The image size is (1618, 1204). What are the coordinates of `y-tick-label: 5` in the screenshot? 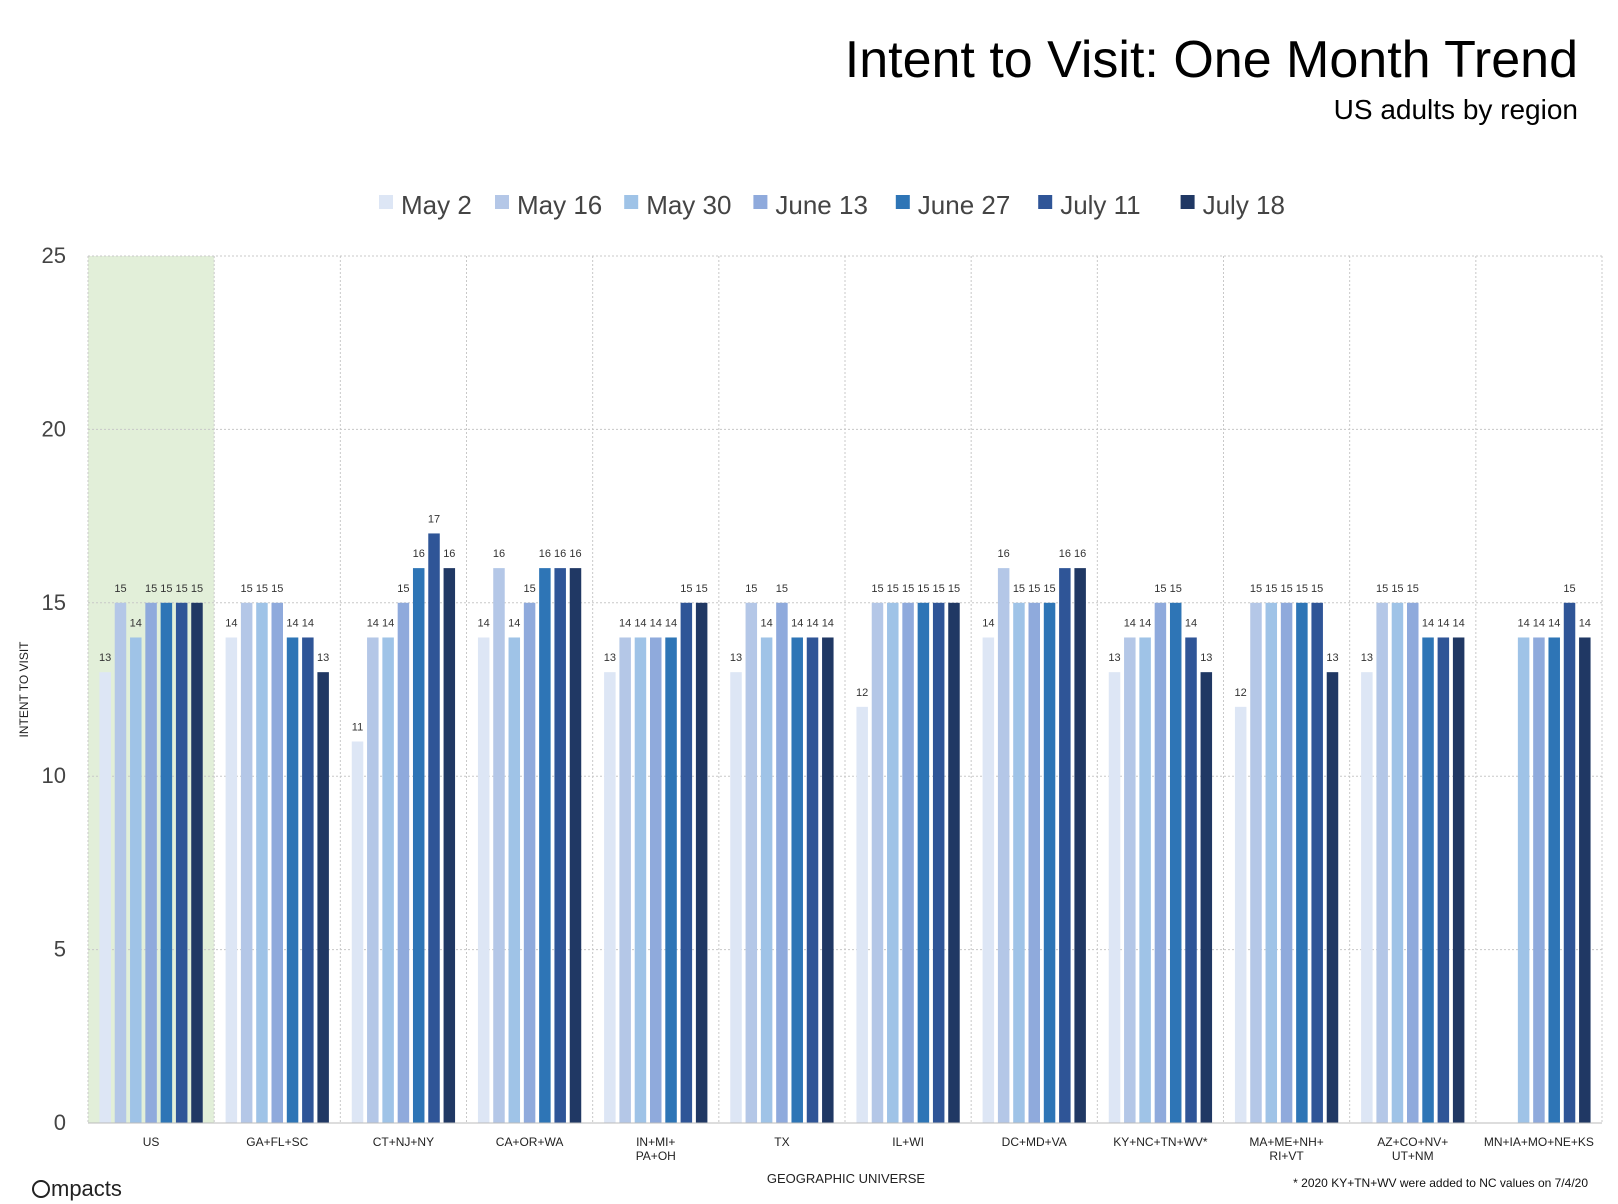 It's located at (60, 949).